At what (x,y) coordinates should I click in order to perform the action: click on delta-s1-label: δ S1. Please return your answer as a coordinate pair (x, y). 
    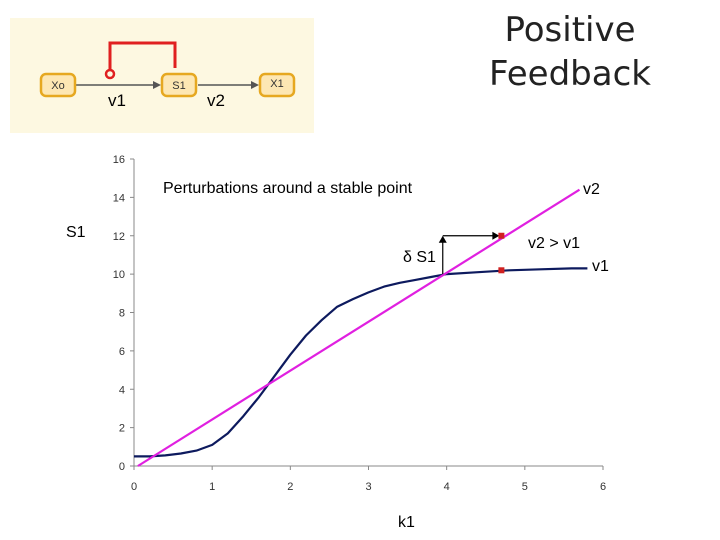
    Looking at the image, I should click on (419, 257).